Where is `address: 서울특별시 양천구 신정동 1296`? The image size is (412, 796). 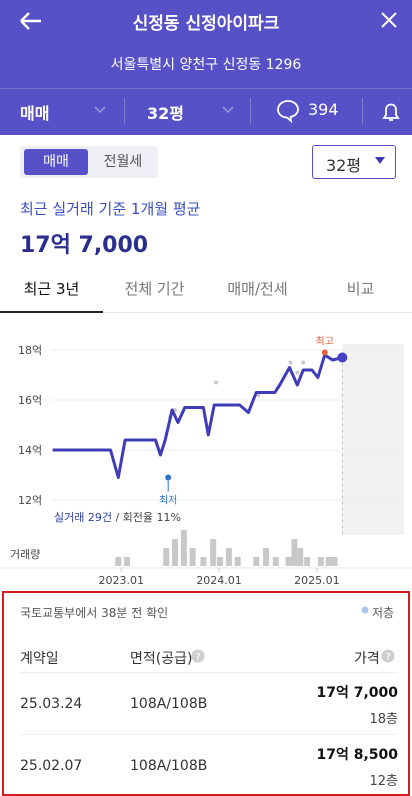 address: 서울특별시 양천구 신정동 1296 is located at coordinates (206, 65).